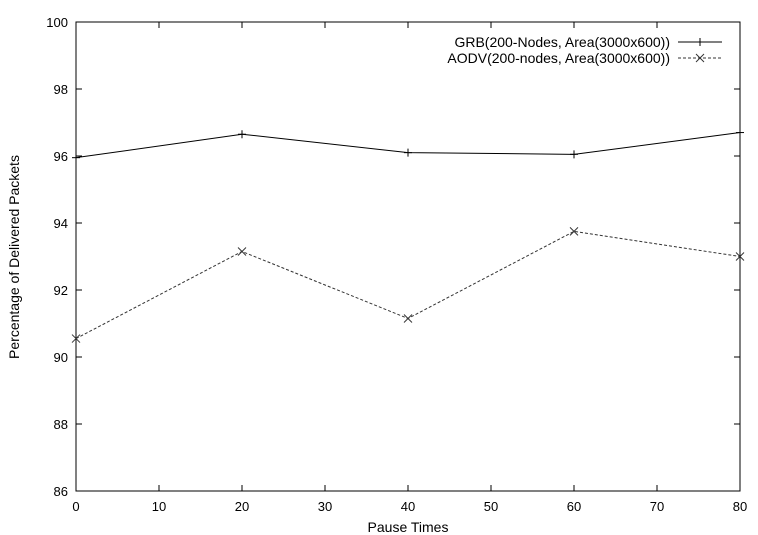 This screenshot has height=535, width=758. I want to click on x-tick-label: 60, so click(574, 506).